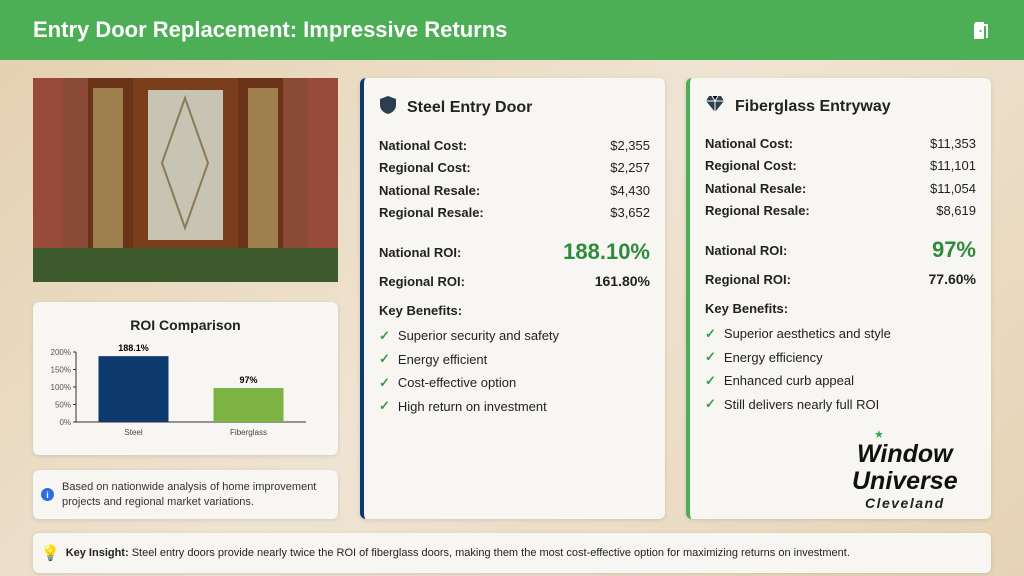 This screenshot has height=576, width=1024. What do you see at coordinates (630, 190) in the screenshot?
I see `cost-value: $4,430` at bounding box center [630, 190].